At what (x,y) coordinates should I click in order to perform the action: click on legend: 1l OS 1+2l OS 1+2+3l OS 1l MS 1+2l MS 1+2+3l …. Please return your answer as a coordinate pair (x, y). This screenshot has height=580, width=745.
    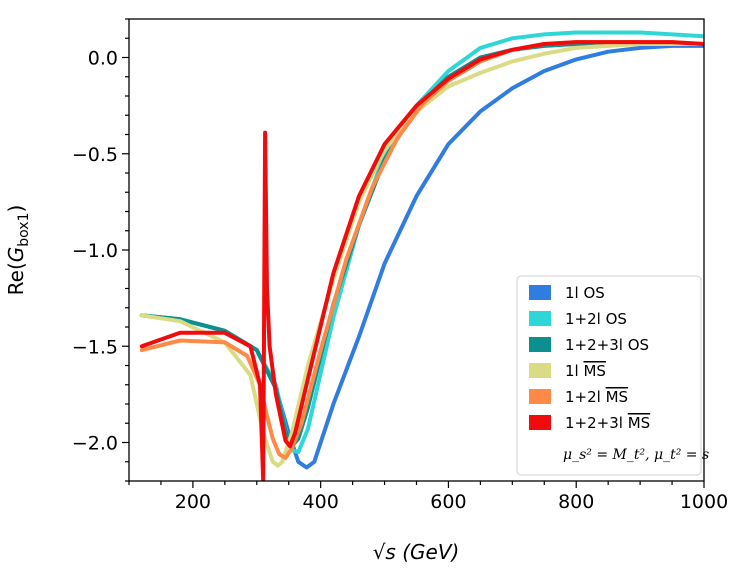
    Looking at the image, I should click on (612, 375).